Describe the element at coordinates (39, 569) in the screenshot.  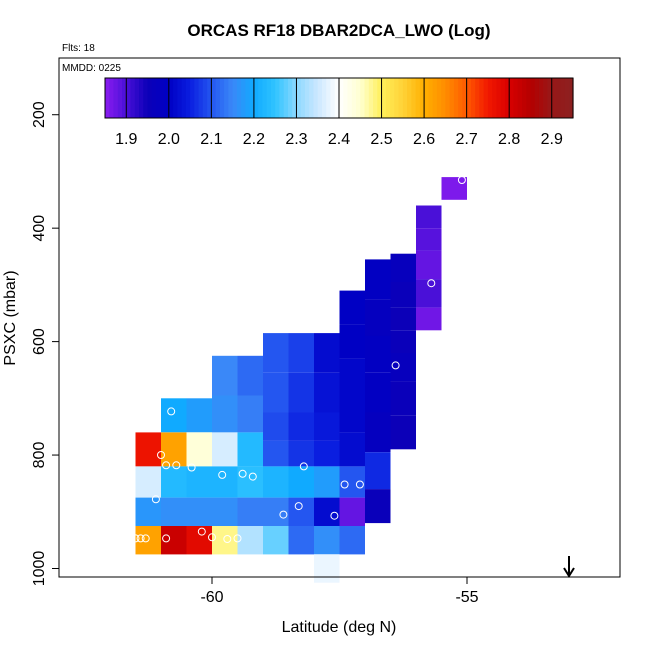
I see `y-tick-label: 1000` at that location.